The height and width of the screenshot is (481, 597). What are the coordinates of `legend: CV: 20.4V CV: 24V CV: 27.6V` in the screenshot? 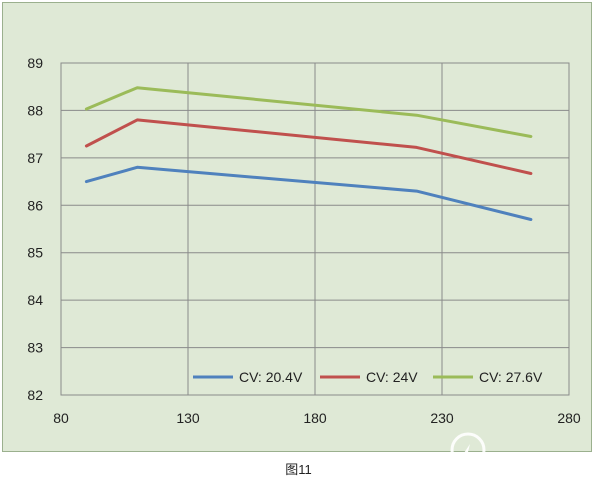 It's located at (368, 377).